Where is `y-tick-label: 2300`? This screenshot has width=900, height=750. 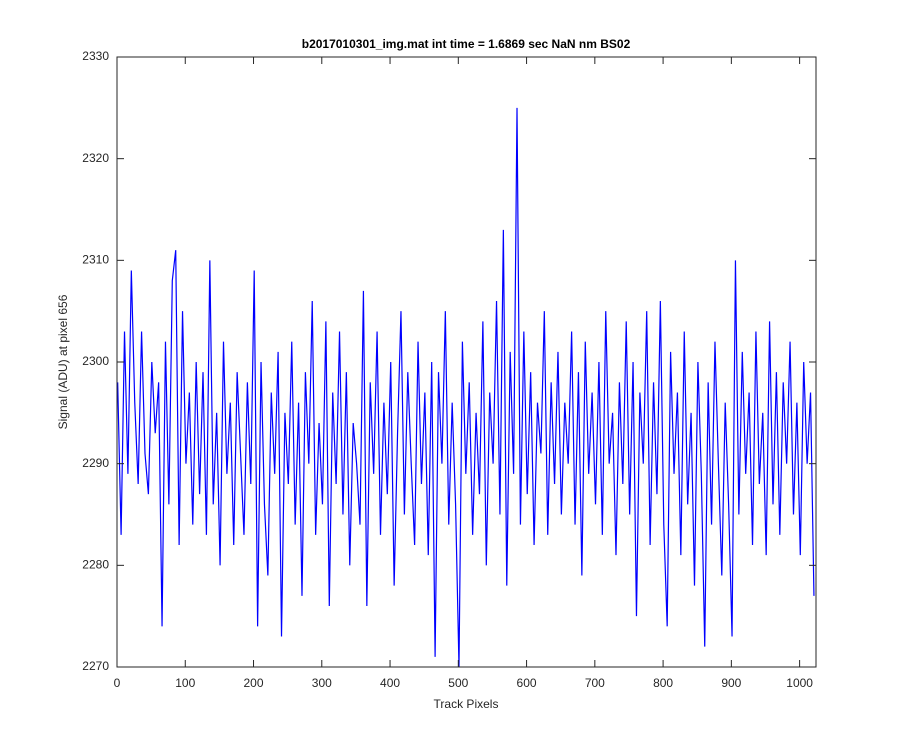
y-tick-label: 2300 is located at coordinates (95, 361).